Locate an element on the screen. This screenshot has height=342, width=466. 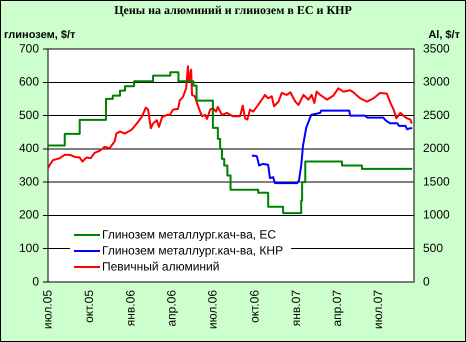
x-tick-label: окт.06 is located at coordinates (254, 306).